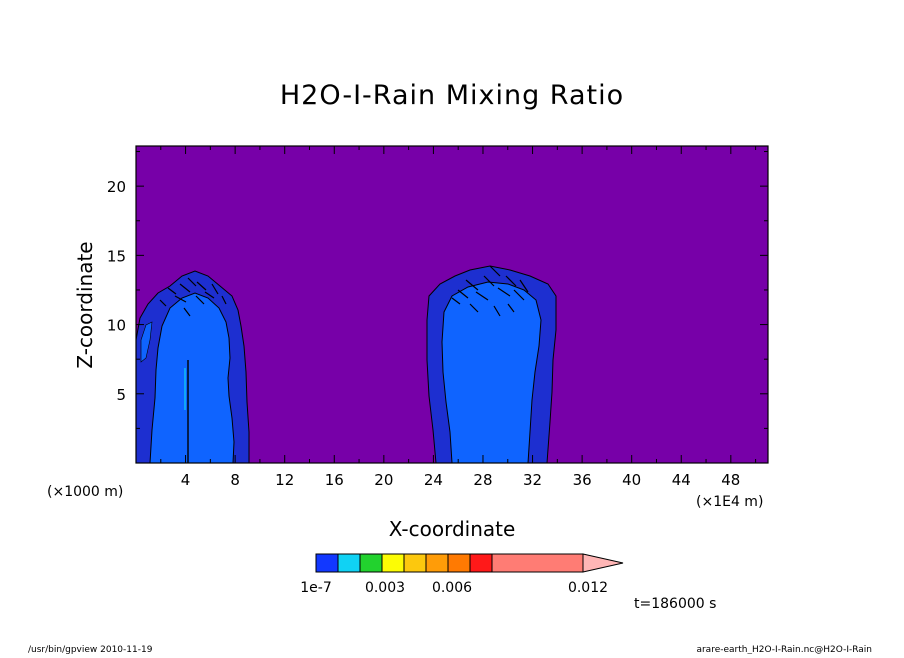 The image size is (904, 658). I want to click on x-tick-label: 12, so click(284, 480).